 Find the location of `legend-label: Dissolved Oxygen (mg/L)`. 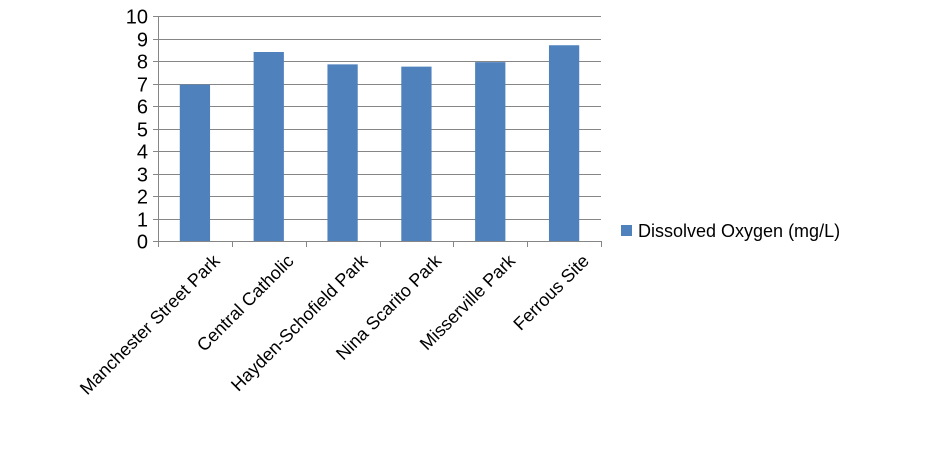

legend-label: Dissolved Oxygen (mg/L) is located at coordinates (739, 231).